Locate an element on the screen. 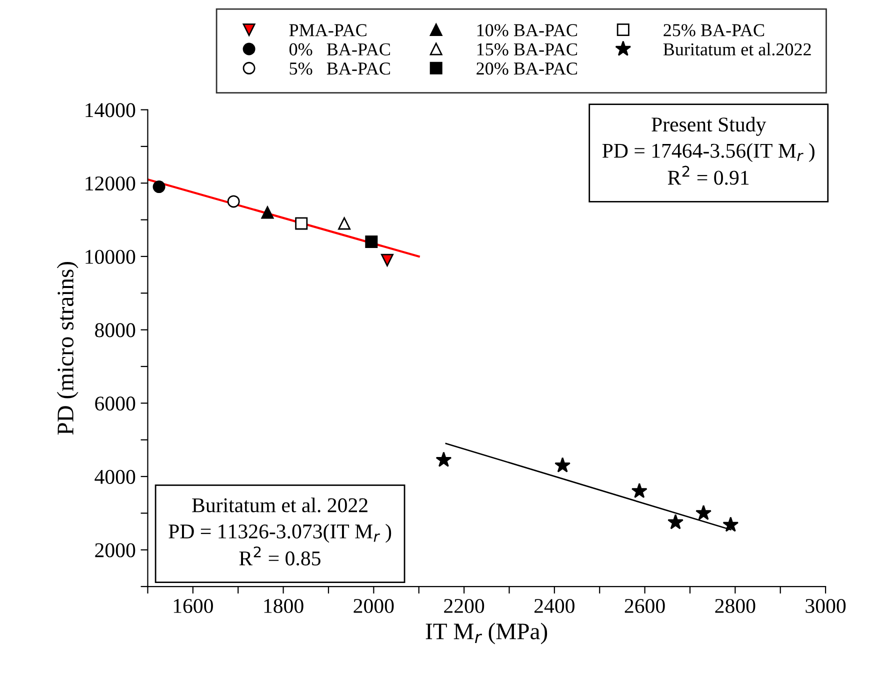 This screenshot has width=869, height=686. legend-label: 20% BA-PAC is located at coordinates (527, 68).